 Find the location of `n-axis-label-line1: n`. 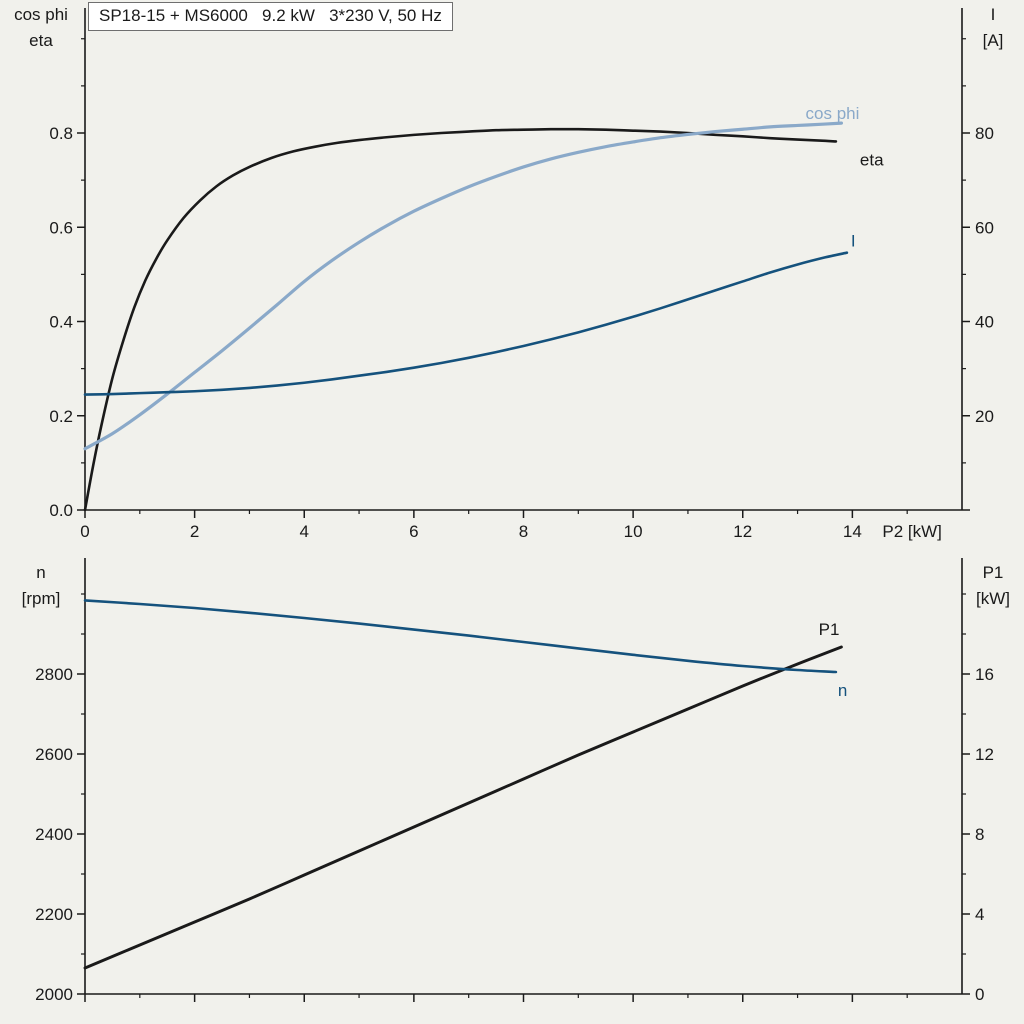

n-axis-label-line1: n is located at coordinates (41, 572).